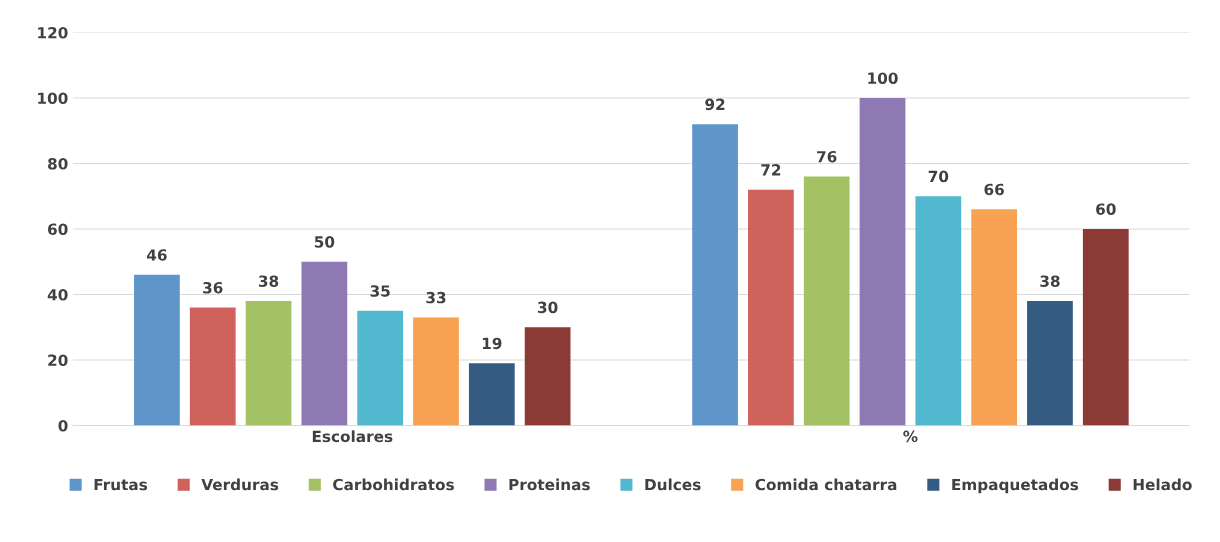 Image resolution: width=1220 pixels, height=542 pixels. What do you see at coordinates (549, 484) in the screenshot?
I see `legend-label: Proteinas` at bounding box center [549, 484].